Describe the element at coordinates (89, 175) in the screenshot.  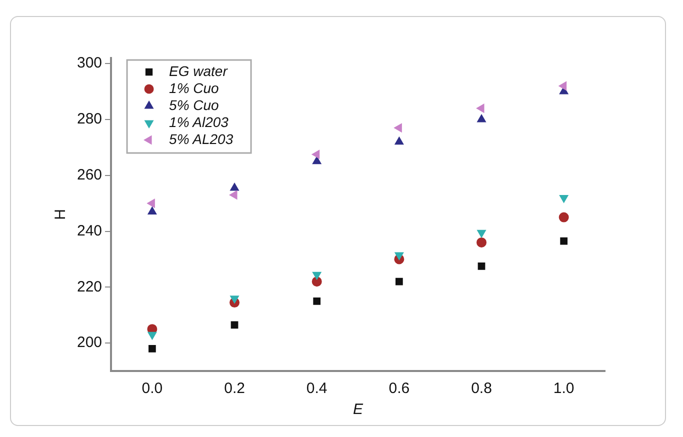
I see `y-tick-label: 260` at that location.